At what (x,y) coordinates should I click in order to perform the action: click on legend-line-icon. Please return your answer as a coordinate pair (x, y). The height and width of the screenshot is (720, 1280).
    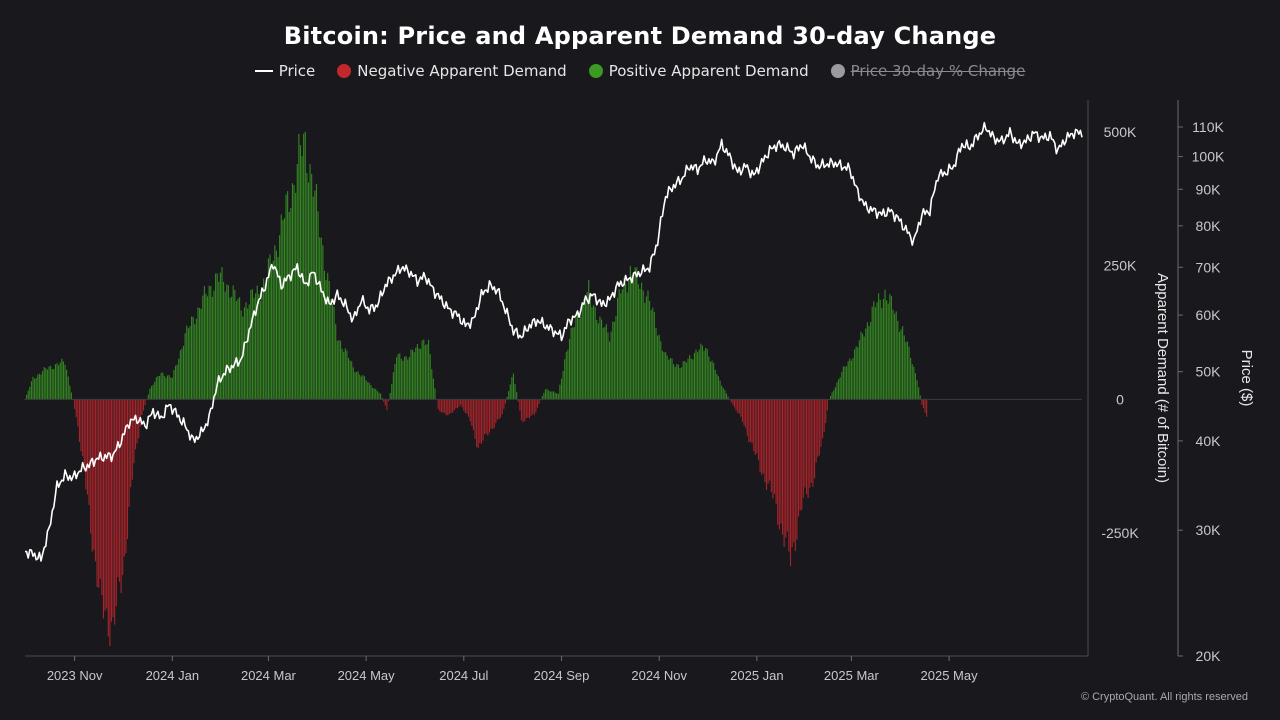
    Looking at the image, I should click on (263, 71).